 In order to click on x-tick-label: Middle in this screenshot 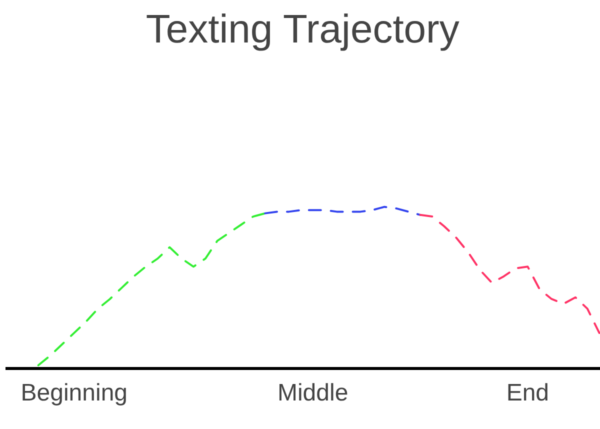, I will do `click(312, 393)`.